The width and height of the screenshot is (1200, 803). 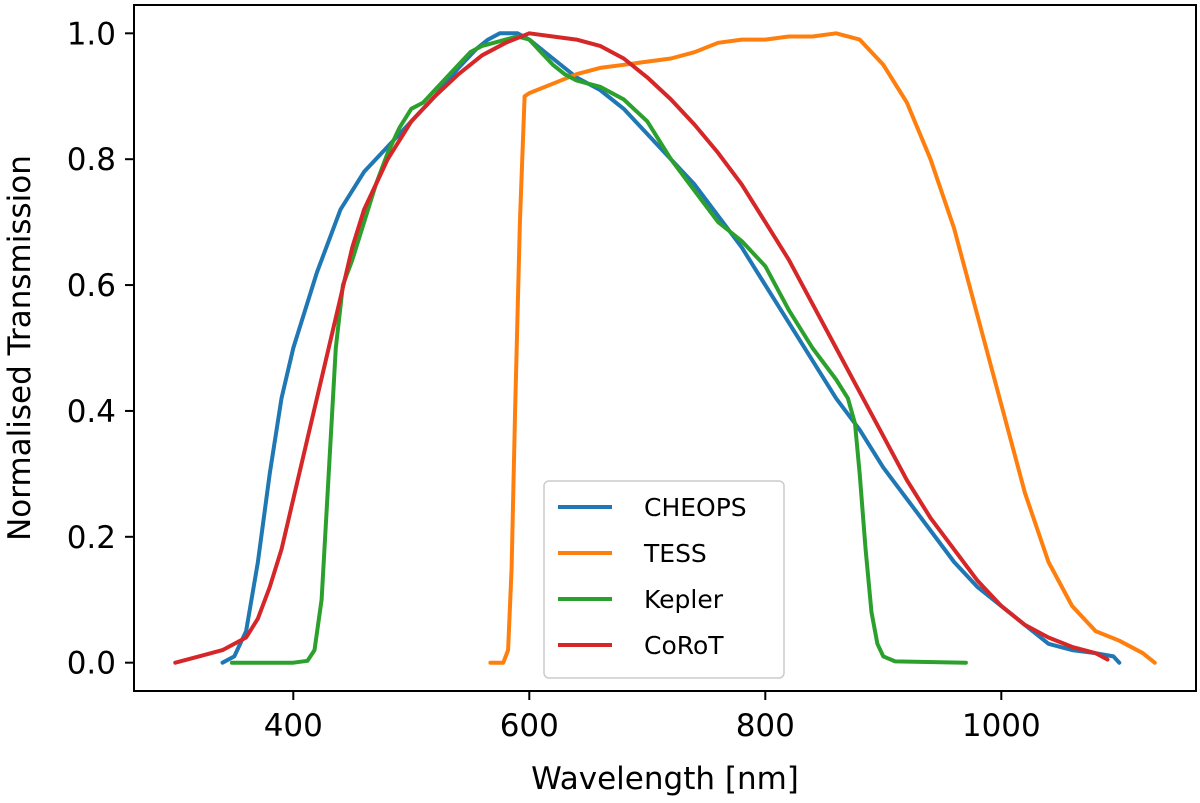 I want to click on y-tick-label: 0.4, so click(x=91, y=412).